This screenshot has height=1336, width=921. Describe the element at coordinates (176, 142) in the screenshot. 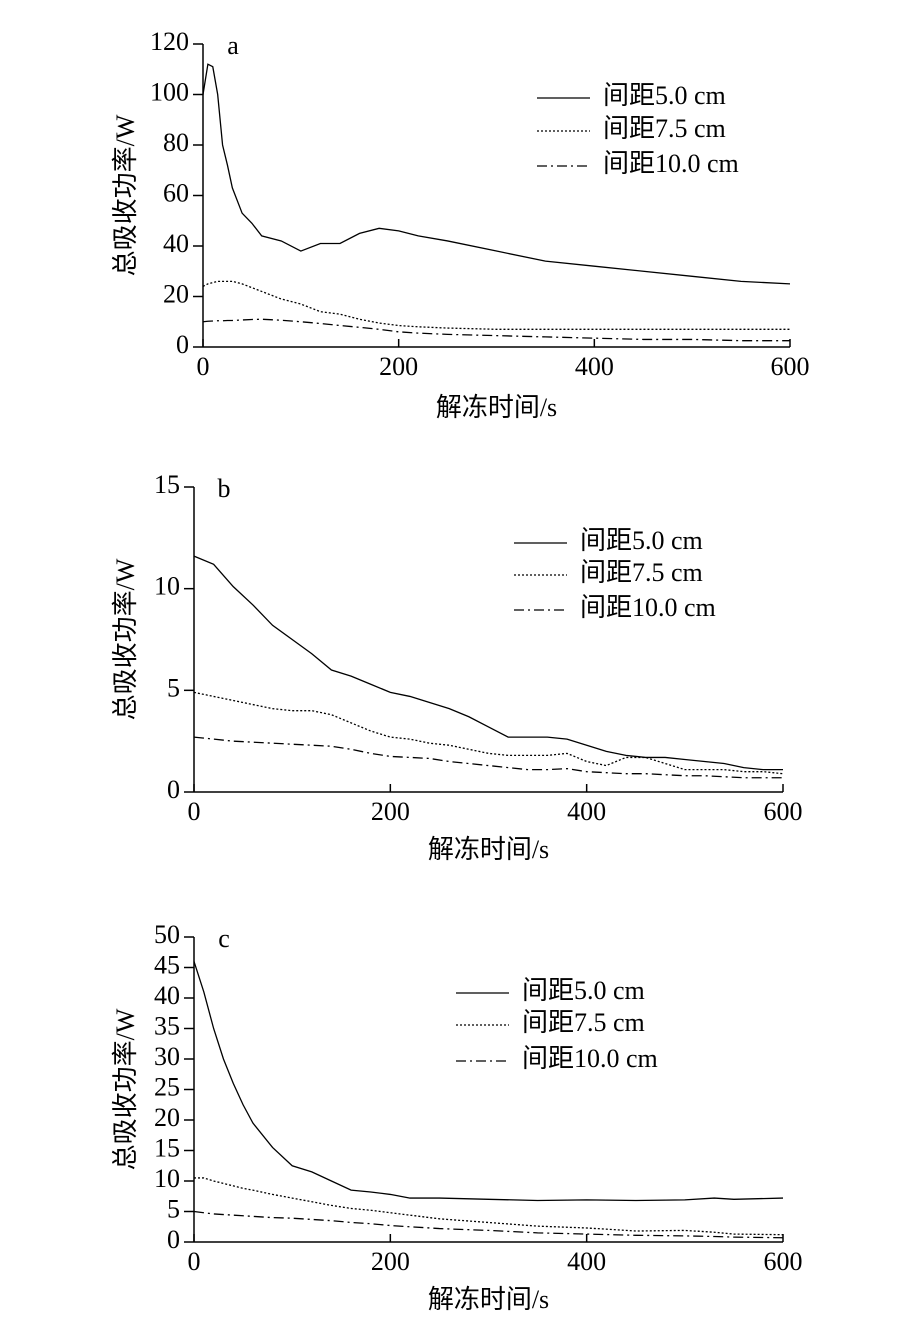

I see `y-tick-label: 80` at that location.